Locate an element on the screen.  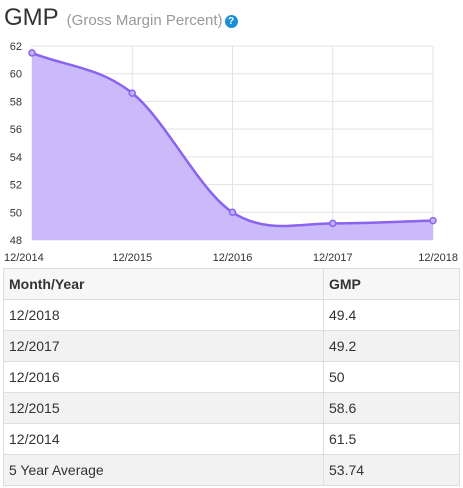
y-tick-label: 56 is located at coordinates (16, 130).